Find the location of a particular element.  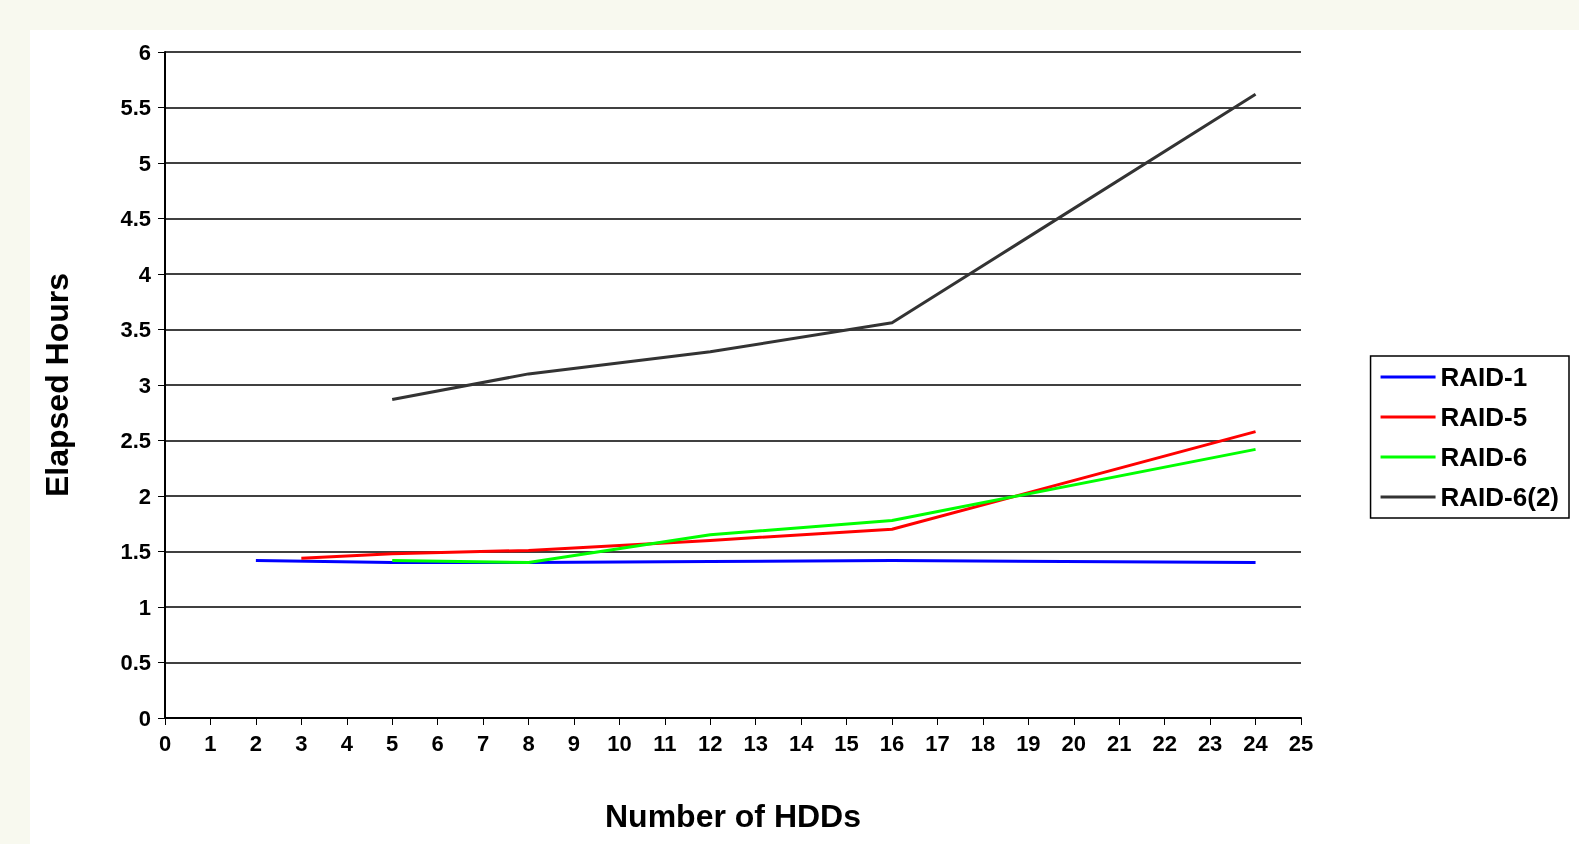

x-tick-label: 10 is located at coordinates (619, 743).